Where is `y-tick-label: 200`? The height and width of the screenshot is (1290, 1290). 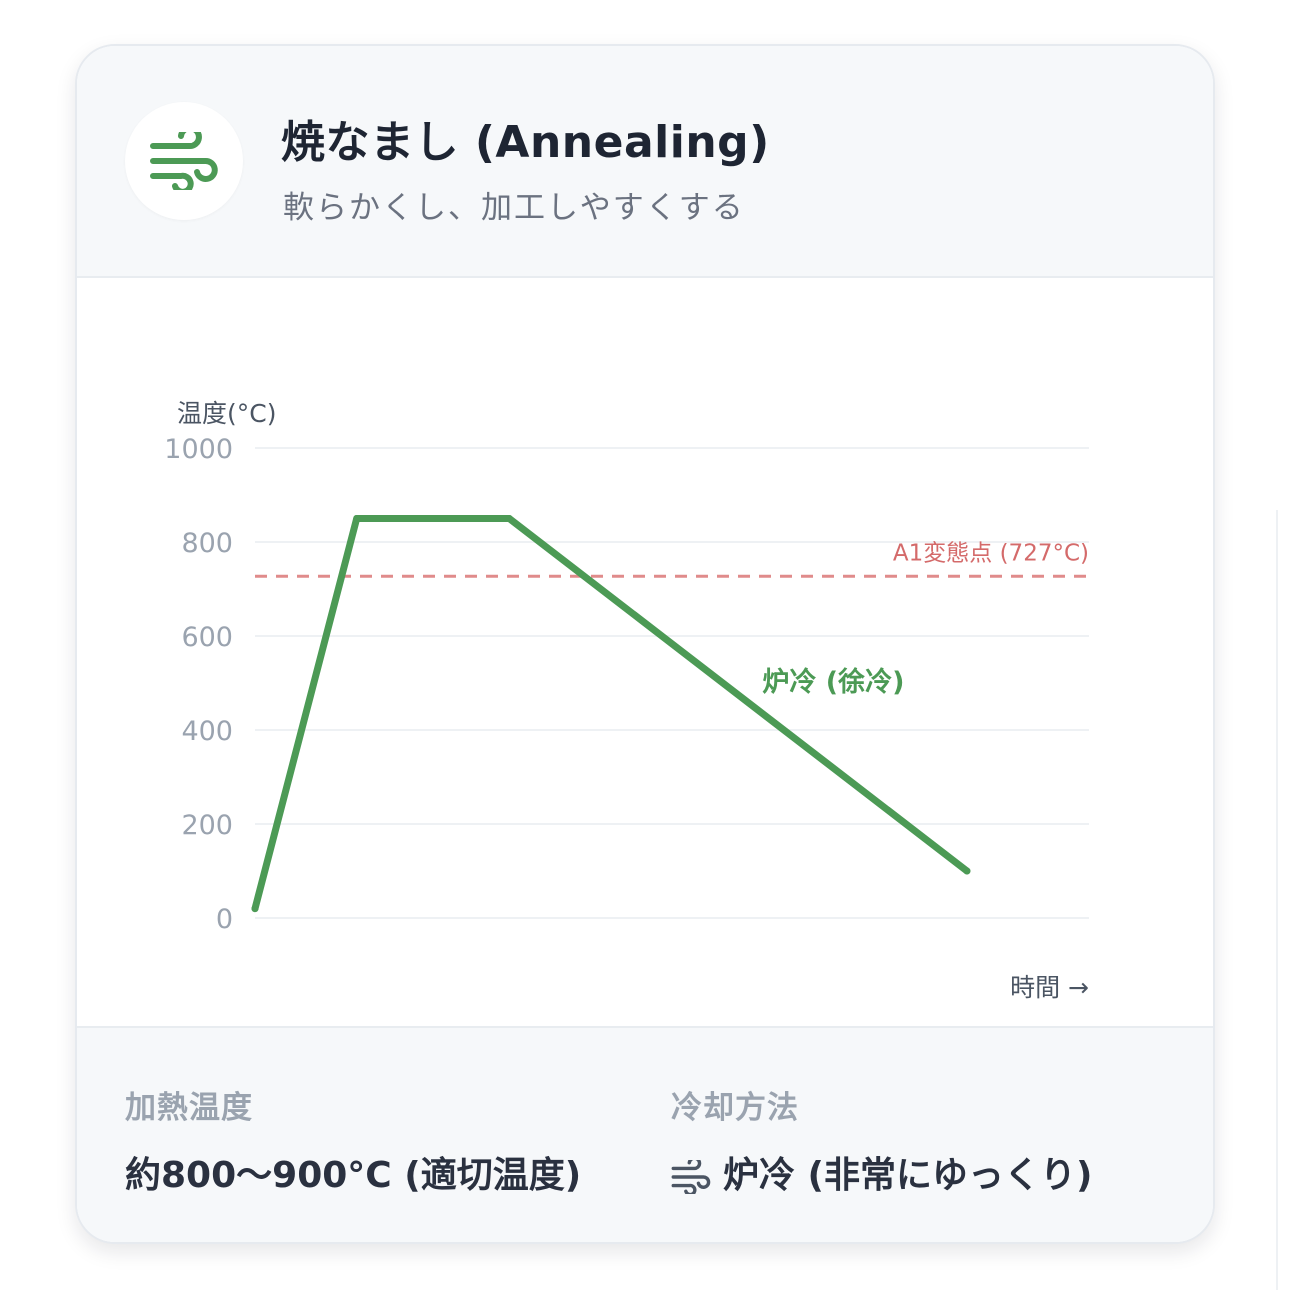 y-tick-label: 200 is located at coordinates (207, 825).